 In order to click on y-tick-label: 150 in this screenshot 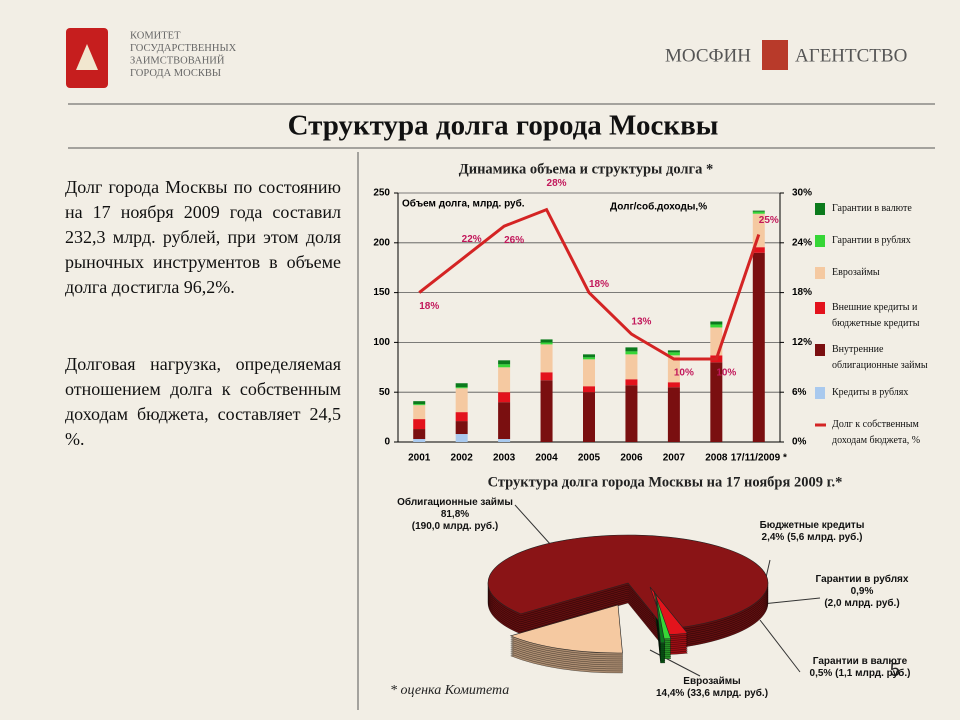, I will do `click(381, 292)`.